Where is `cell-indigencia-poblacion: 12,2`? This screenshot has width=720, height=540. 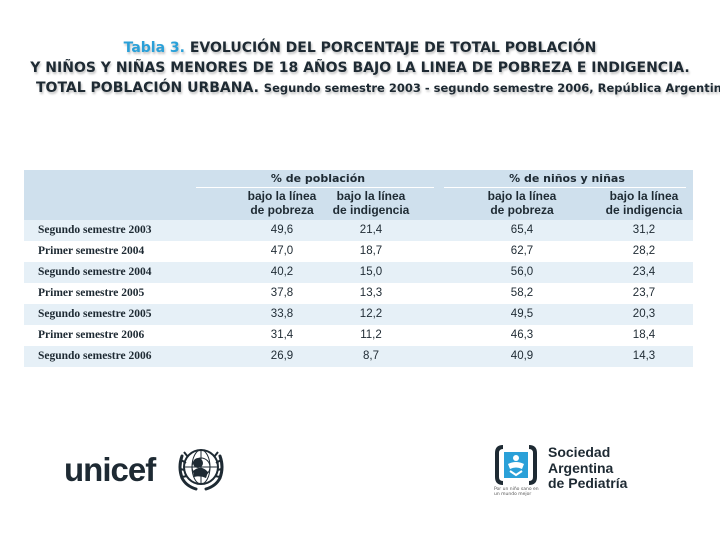 cell-indigencia-poblacion: 12,2 is located at coordinates (371, 314).